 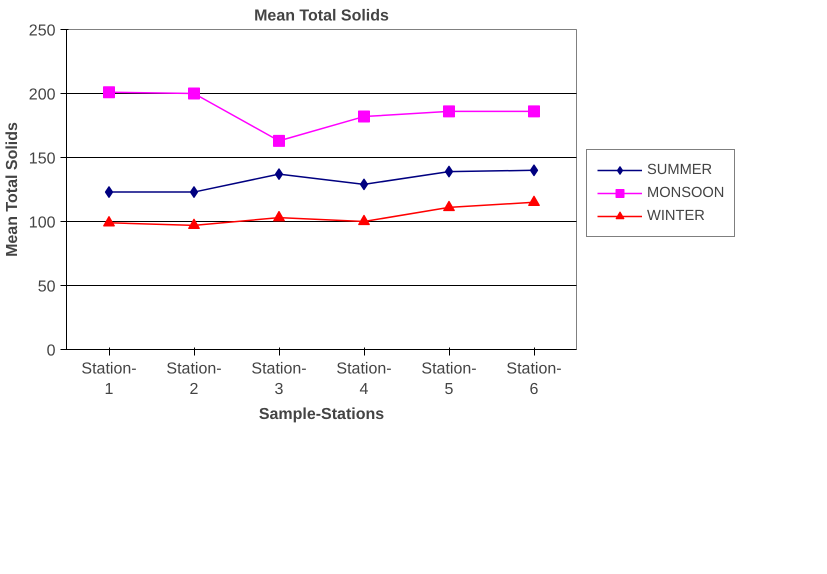 I want to click on x-tick-label: Station- 6, so click(x=534, y=379).